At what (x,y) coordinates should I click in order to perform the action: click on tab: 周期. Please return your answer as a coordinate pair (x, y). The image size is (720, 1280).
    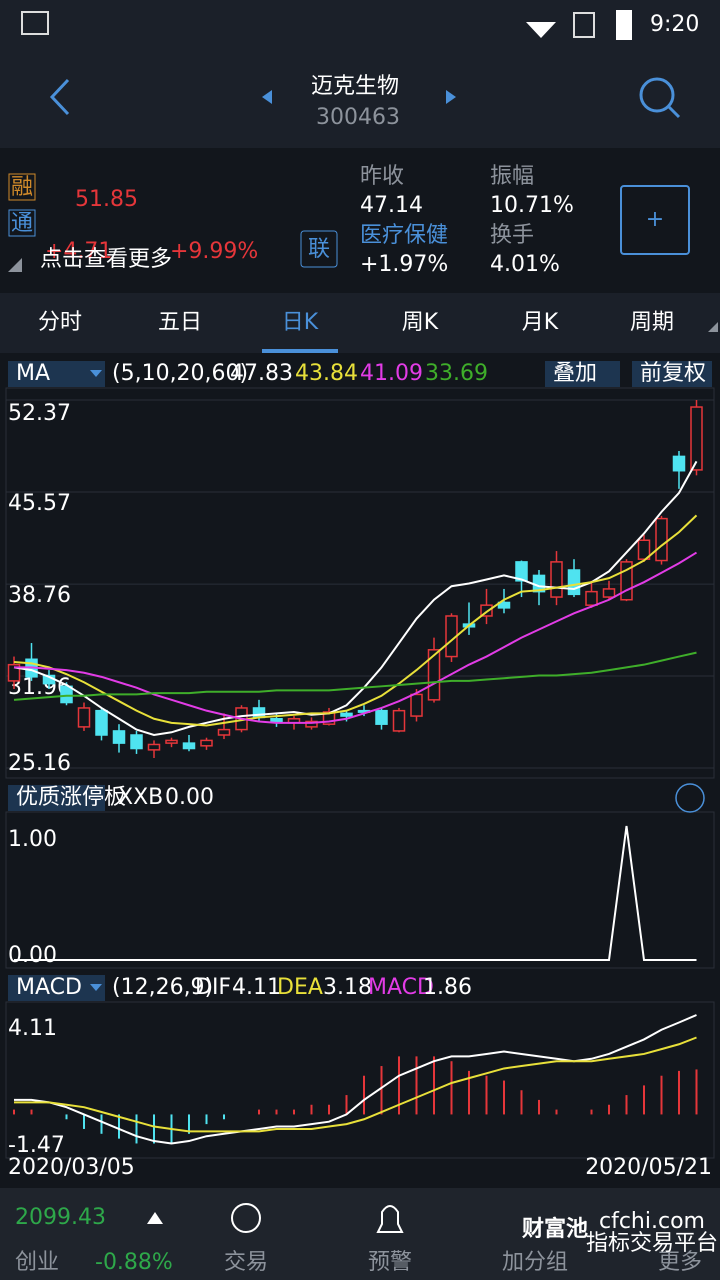
    Looking at the image, I should click on (652, 322).